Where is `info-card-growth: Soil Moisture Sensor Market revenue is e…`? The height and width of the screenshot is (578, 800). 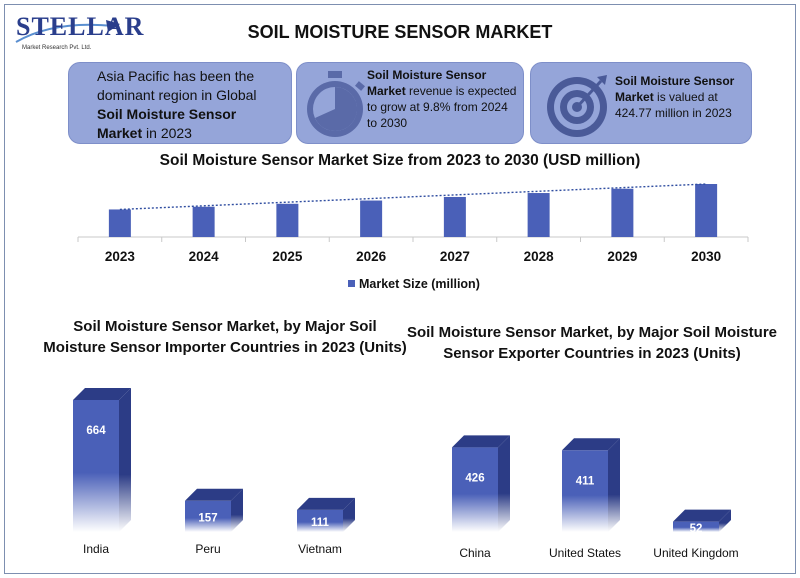 info-card-growth: Soil Moisture Sensor Market revenue is e… is located at coordinates (410, 103).